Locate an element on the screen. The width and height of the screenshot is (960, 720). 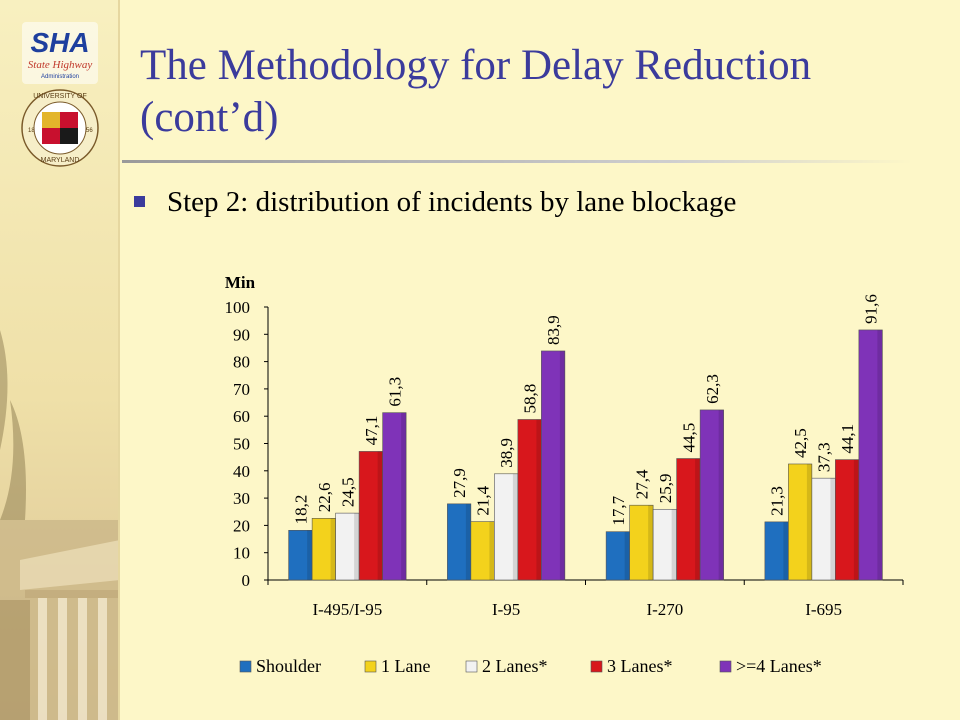
svg-text: 18 is located at coordinates (31, 131).